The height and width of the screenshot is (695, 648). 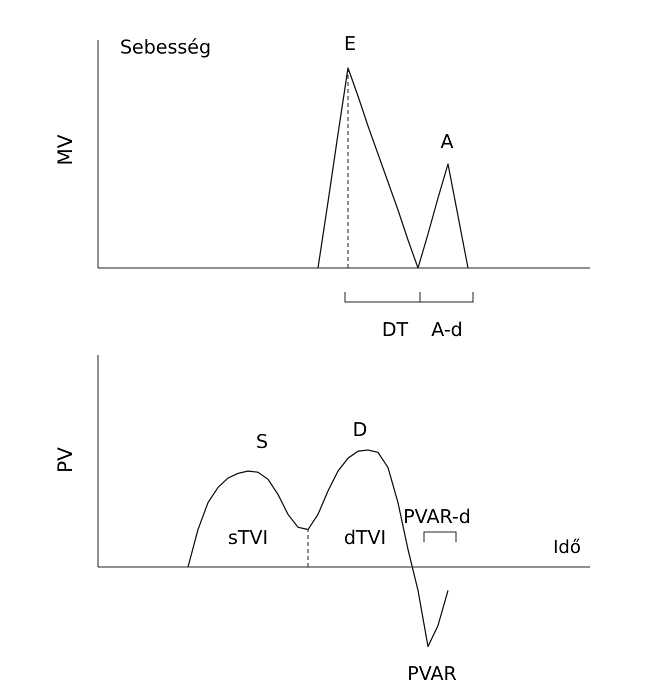 What do you see at coordinates (360, 430) in the screenshot?
I see `text: D` at bounding box center [360, 430].